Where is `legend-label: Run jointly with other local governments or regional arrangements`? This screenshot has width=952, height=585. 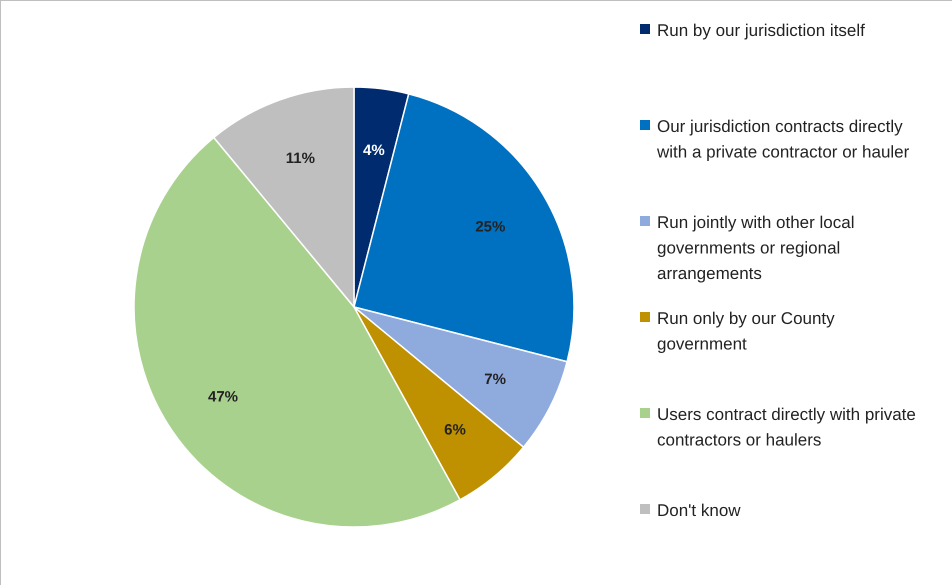
legend-label: Run jointly with other local governments or regional arrangements is located at coordinates (755, 247).